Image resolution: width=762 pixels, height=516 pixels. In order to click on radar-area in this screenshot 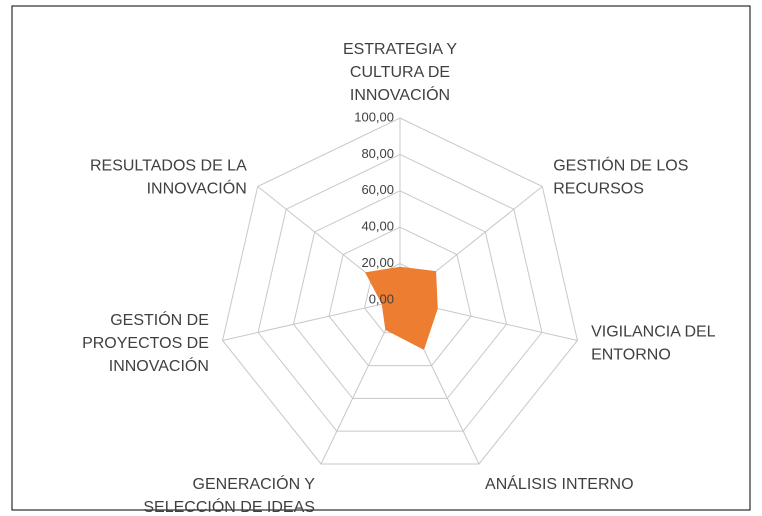, I will do `click(401, 308)`.